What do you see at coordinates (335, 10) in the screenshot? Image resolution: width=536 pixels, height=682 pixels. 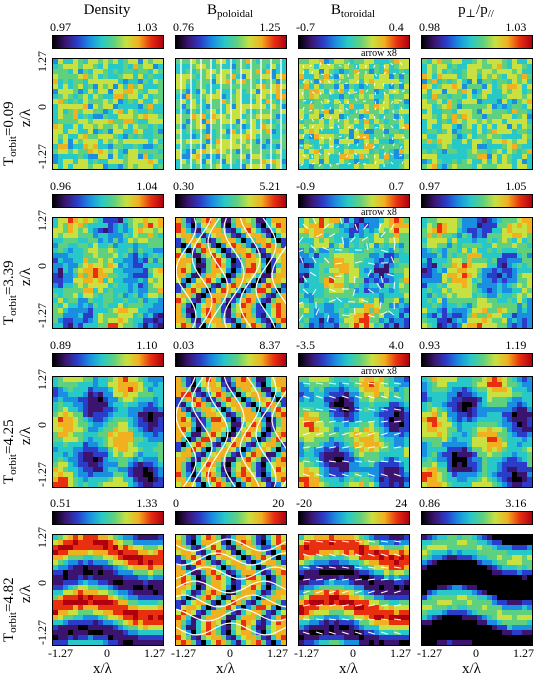 I see `column-title-main: B` at bounding box center [335, 10].